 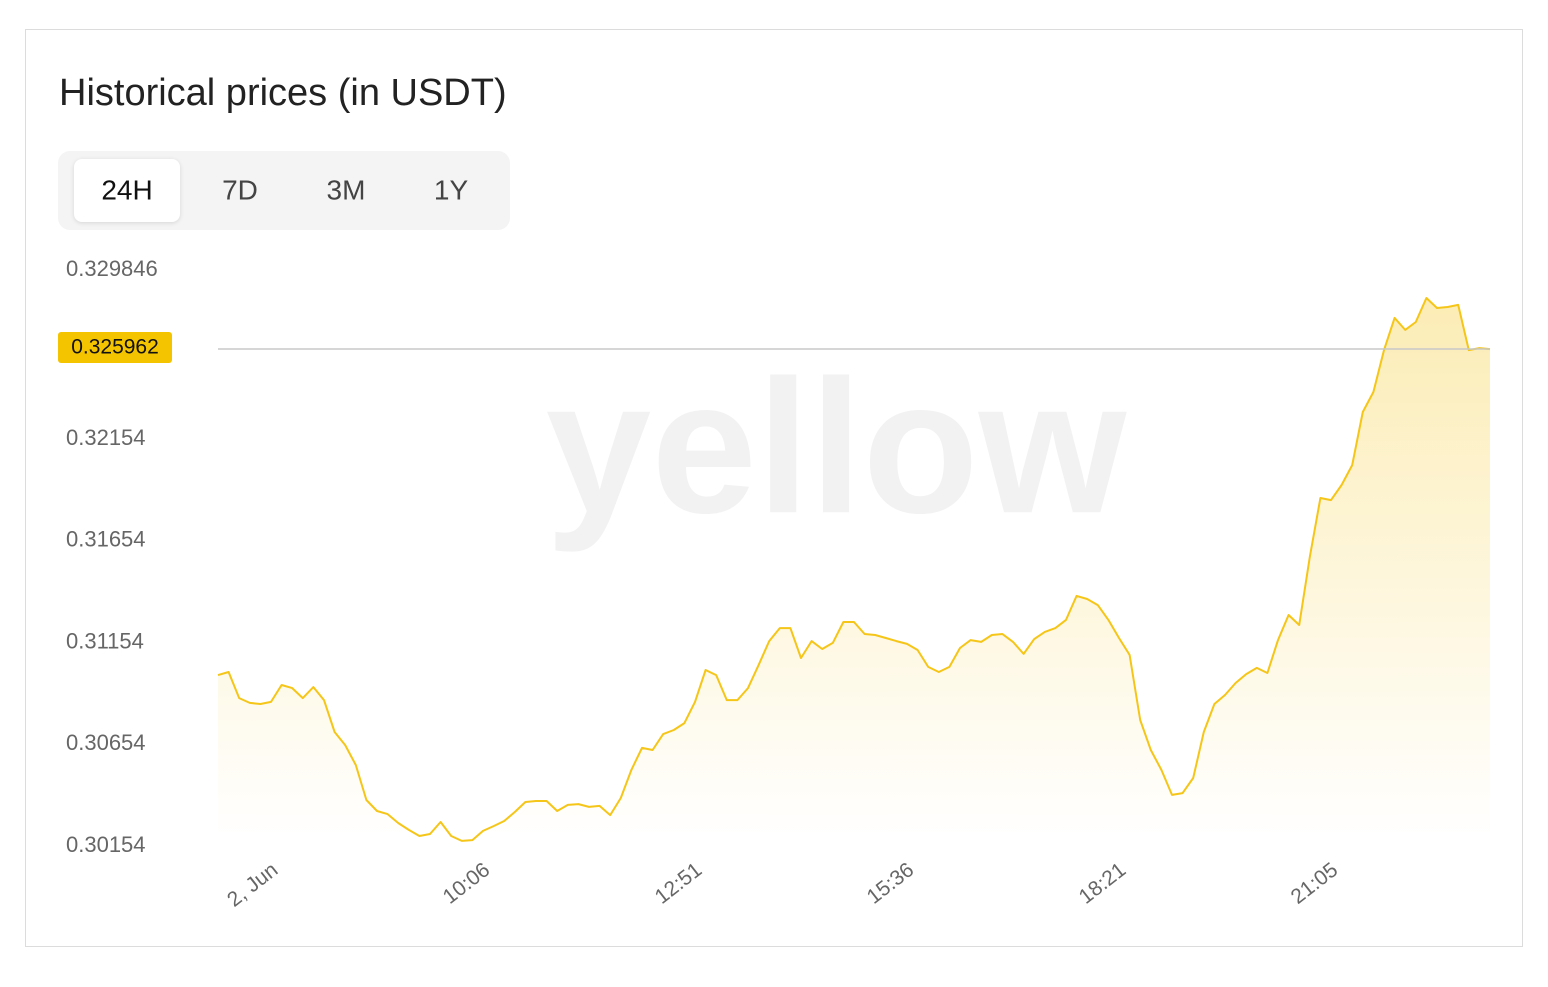 I want to click on title: Historical prices (in USDT), so click(x=283, y=93).